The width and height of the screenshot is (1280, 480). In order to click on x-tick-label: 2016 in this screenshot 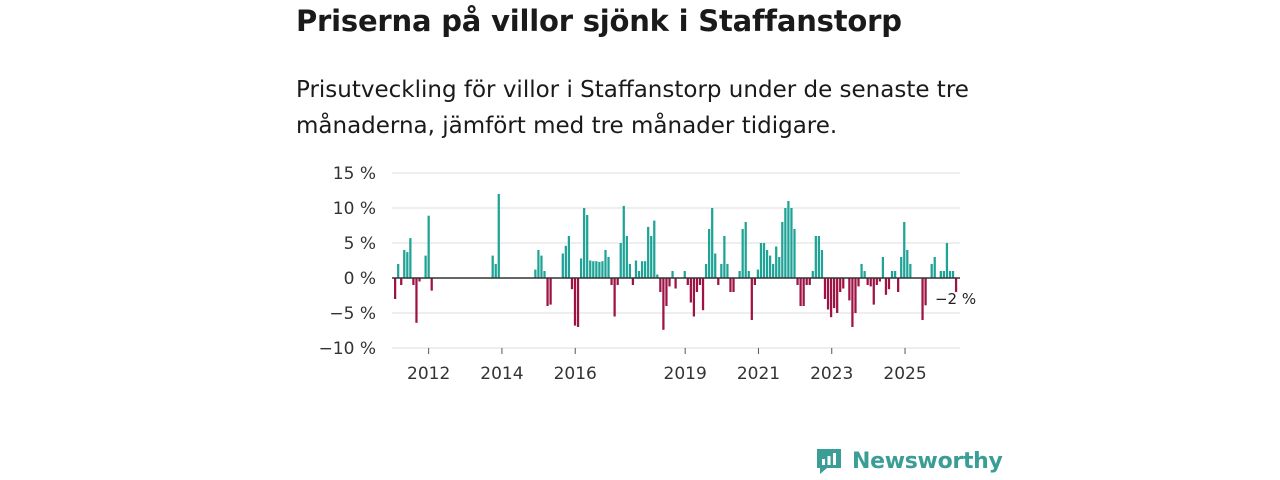, I will do `click(575, 374)`.